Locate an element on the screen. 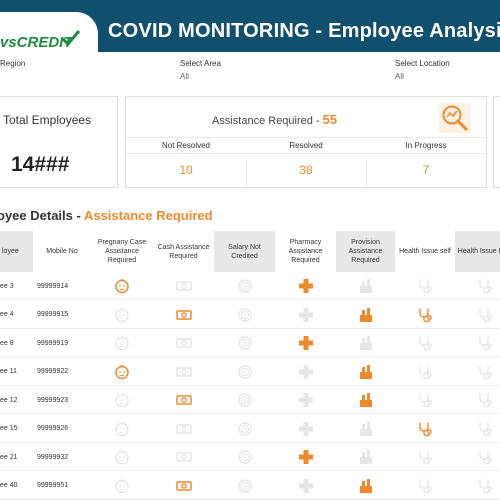 This screenshot has width=500, height=500. filter-location: Select Location All is located at coordinates (422, 70).